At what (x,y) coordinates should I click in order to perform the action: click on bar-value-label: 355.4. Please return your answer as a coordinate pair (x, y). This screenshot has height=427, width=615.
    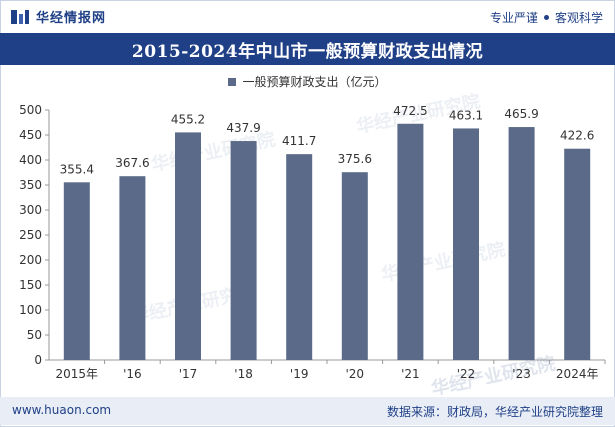
    Looking at the image, I should click on (77, 169).